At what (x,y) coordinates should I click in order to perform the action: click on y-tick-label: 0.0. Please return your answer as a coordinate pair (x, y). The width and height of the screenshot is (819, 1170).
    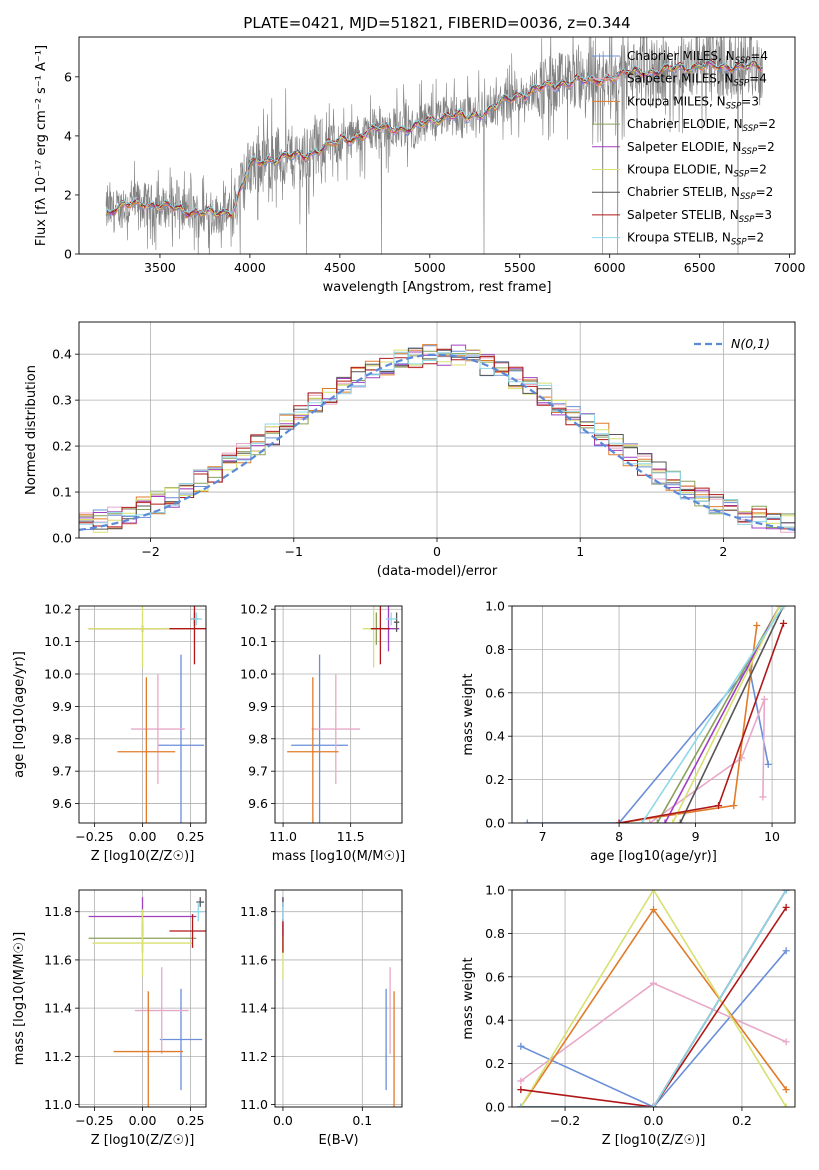
    Looking at the image, I should click on (495, 823).